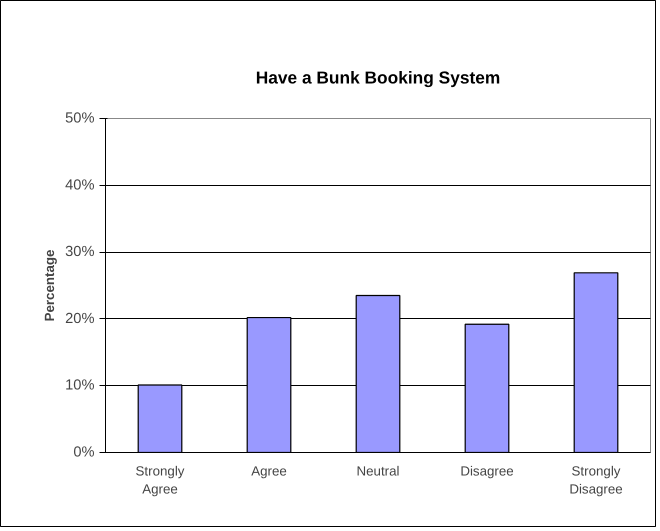  I want to click on y-tick-label: 30%, so click(80, 252).